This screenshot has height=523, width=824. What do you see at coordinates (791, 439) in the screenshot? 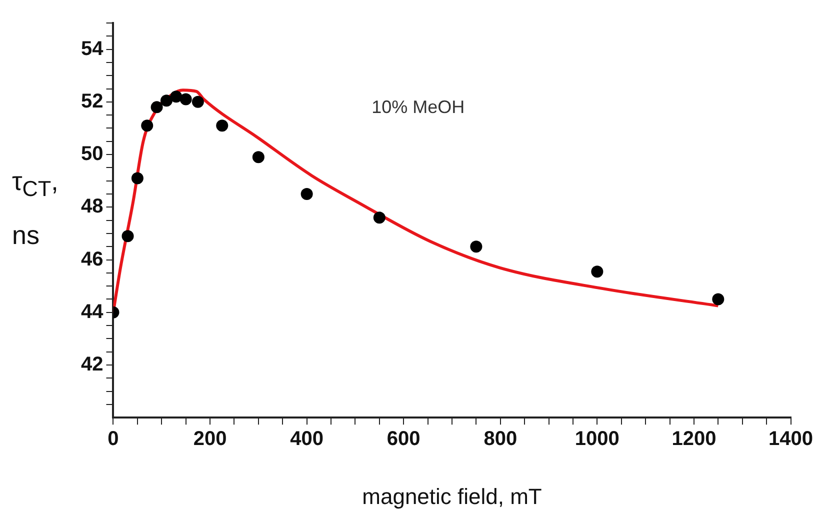
I see `x-tick-label: 1400` at bounding box center [791, 439].